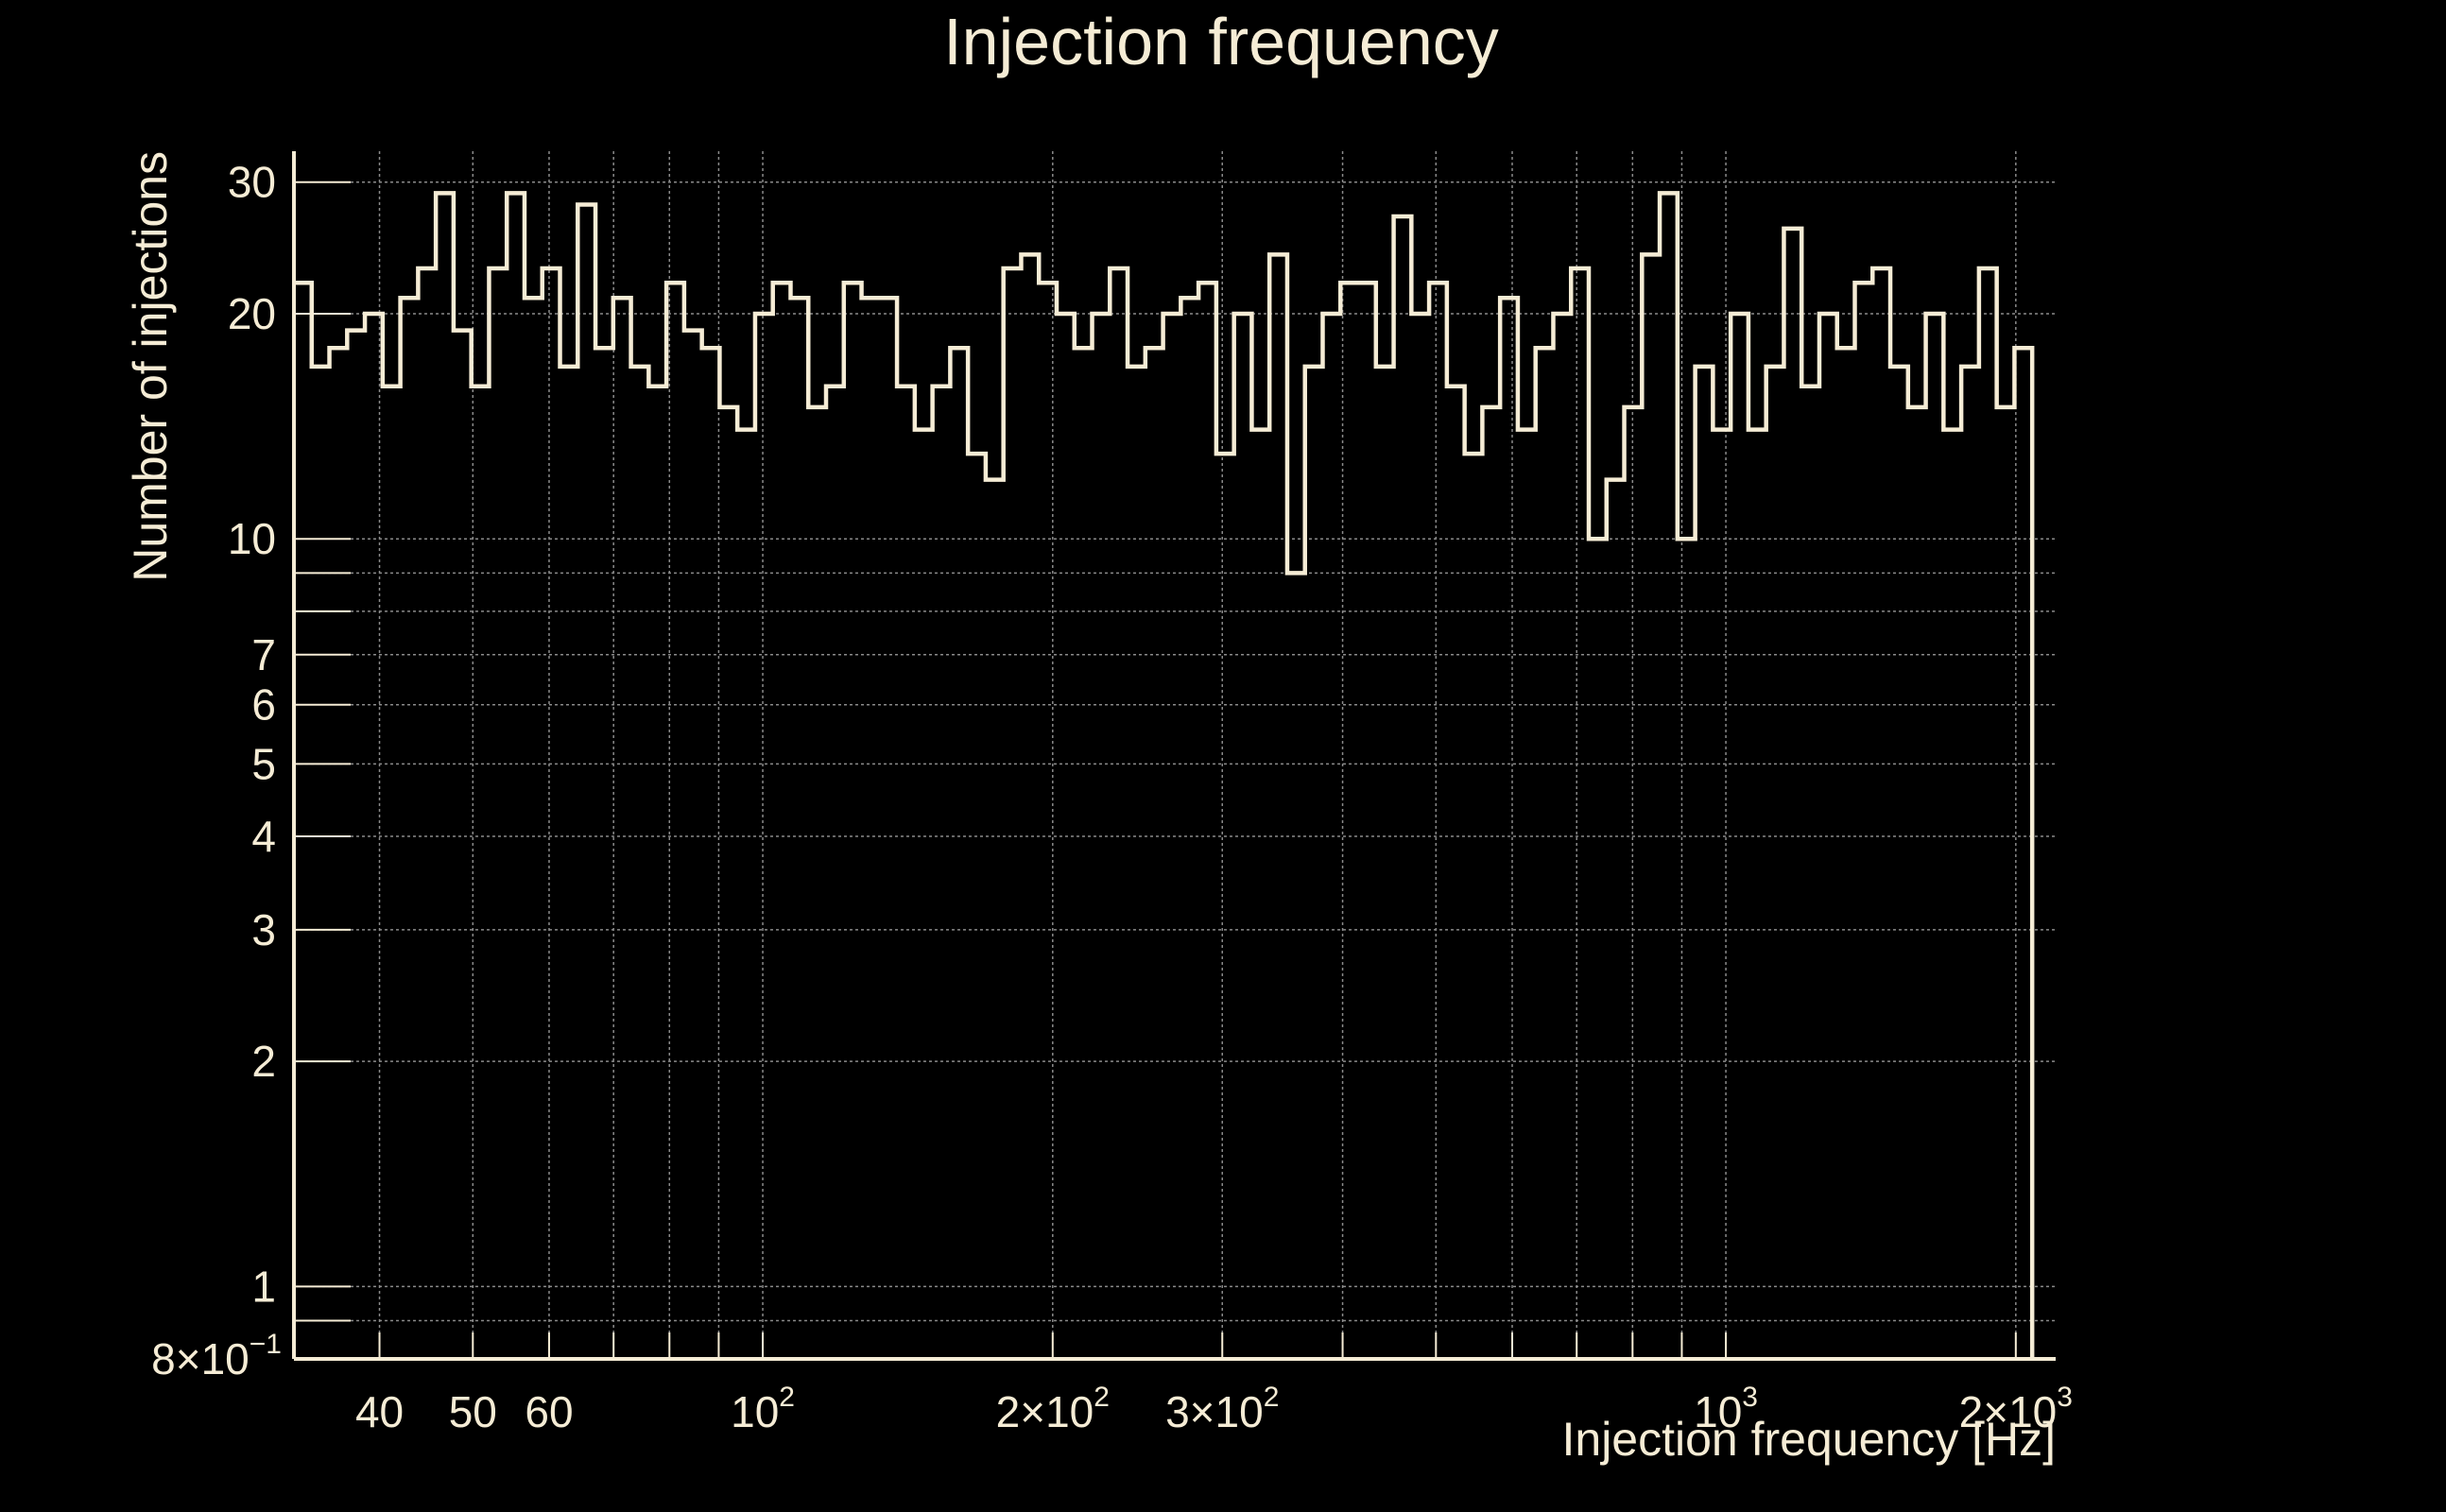  Describe the element at coordinates (263, 1061) in the screenshot. I see `y-tick-label: 2` at that location.